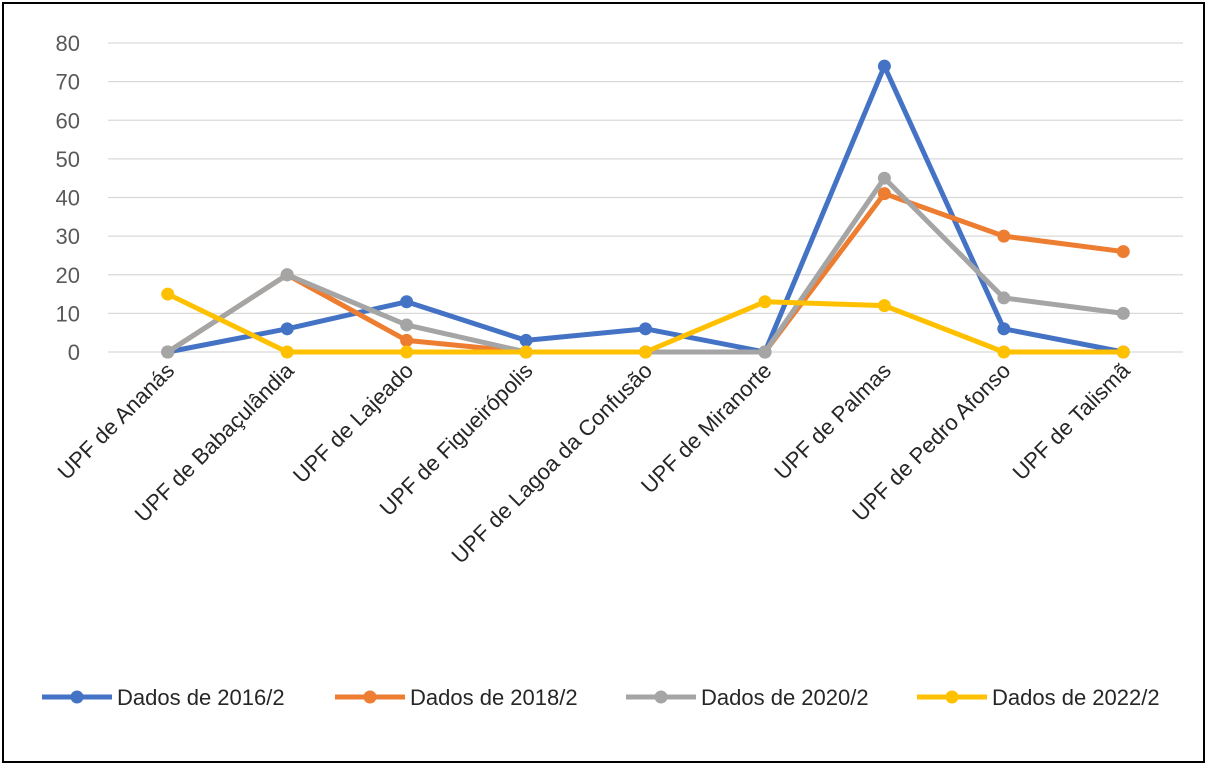 This screenshot has width=1209, height=767. What do you see at coordinates (68, 82) in the screenshot?
I see `y-tick-label: 70` at bounding box center [68, 82].